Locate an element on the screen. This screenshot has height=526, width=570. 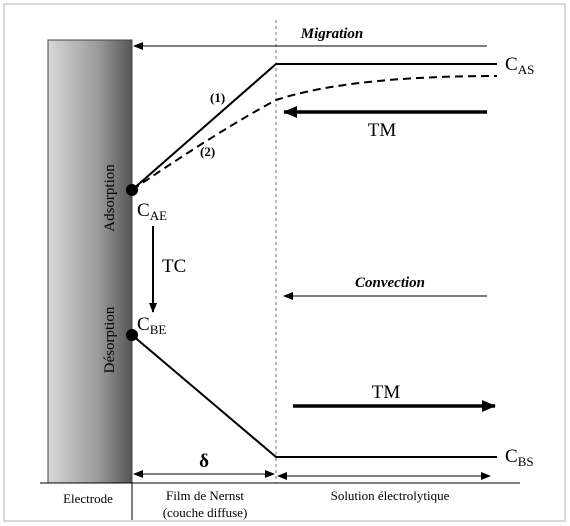
cae-sub: AE is located at coordinates (158, 215).